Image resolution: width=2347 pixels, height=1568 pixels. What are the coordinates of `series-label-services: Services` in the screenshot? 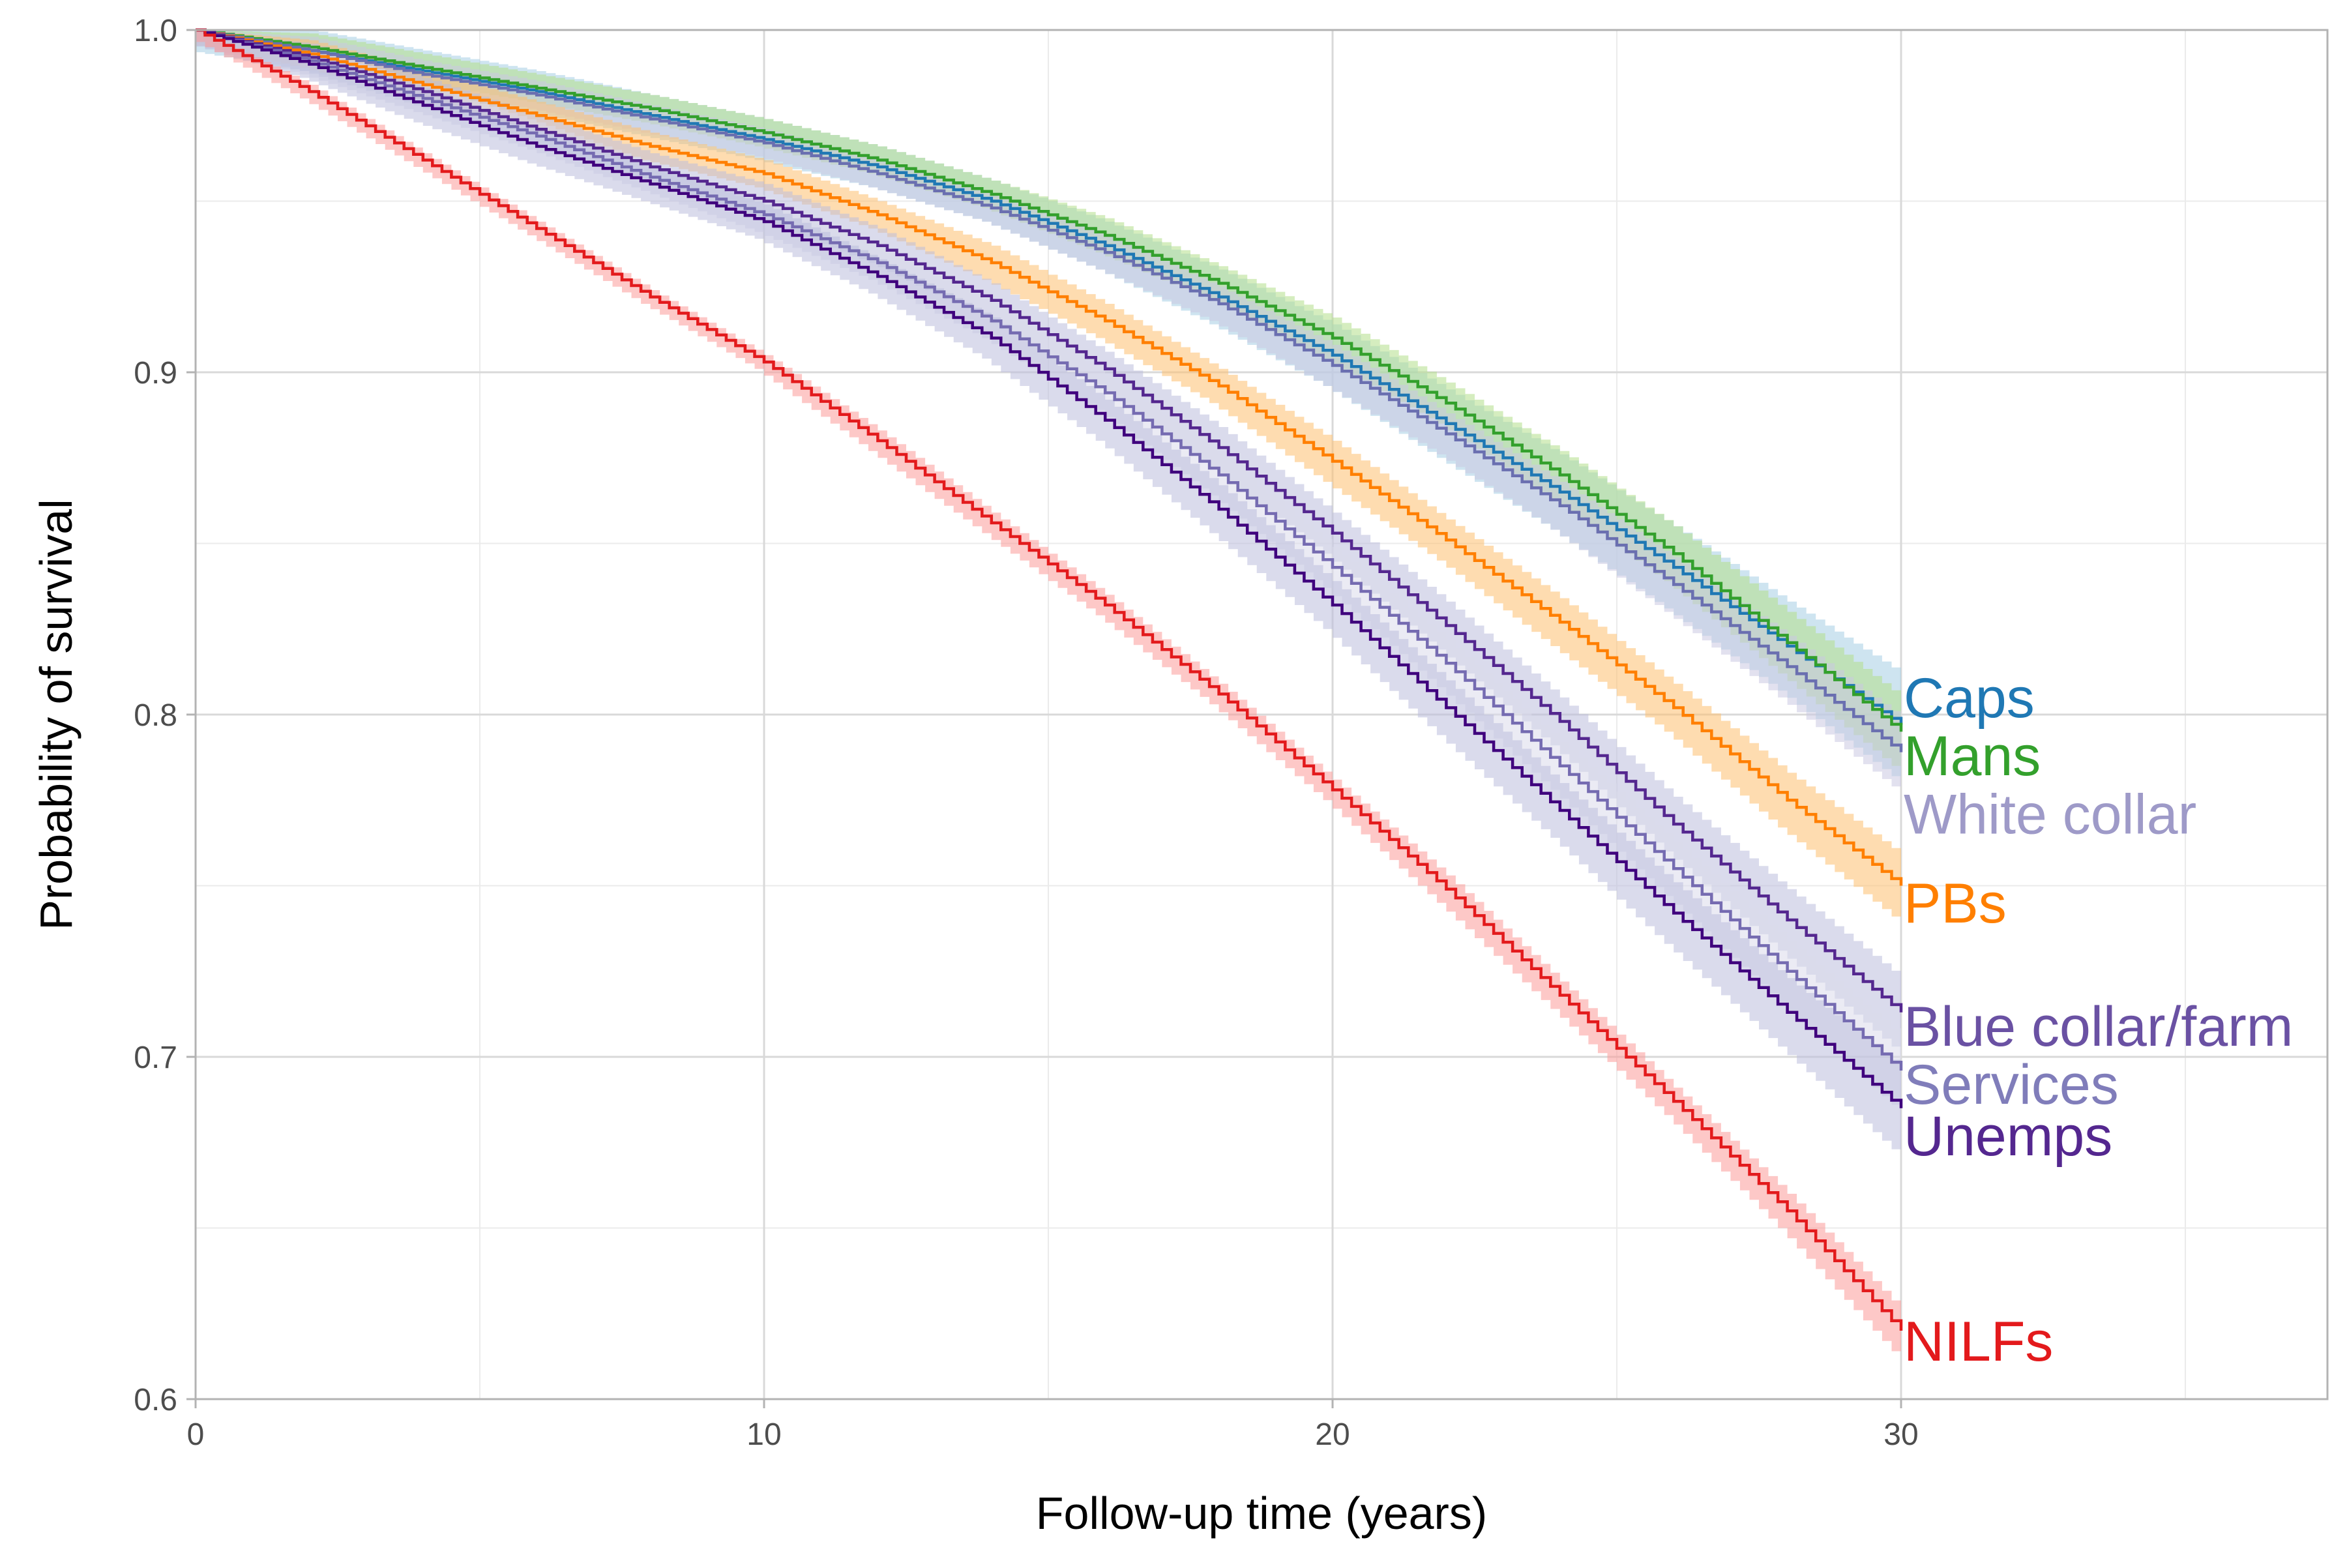 It's located at (2011, 1085).